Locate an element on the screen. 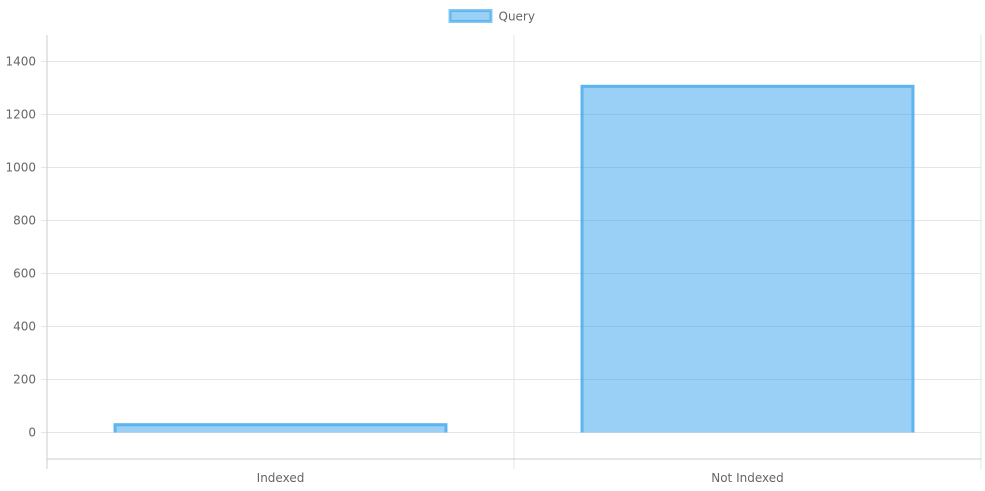 The height and width of the screenshot is (491, 985). bar-border is located at coordinates (280, 428).